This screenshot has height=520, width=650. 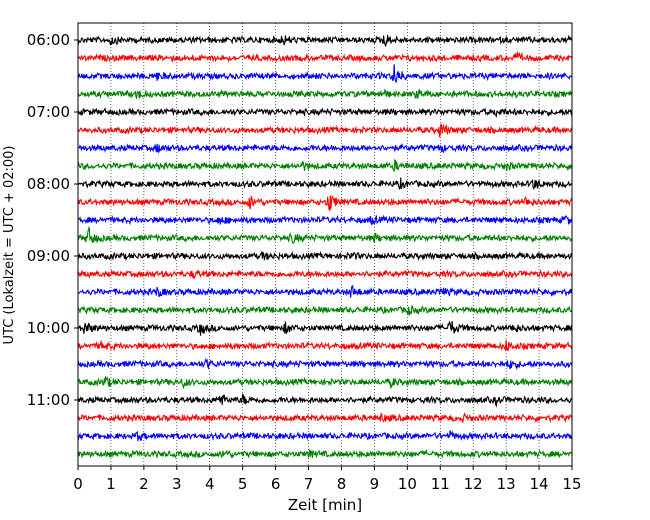 What do you see at coordinates (342, 484) in the screenshot?
I see `x-tick-label: 8` at bounding box center [342, 484].